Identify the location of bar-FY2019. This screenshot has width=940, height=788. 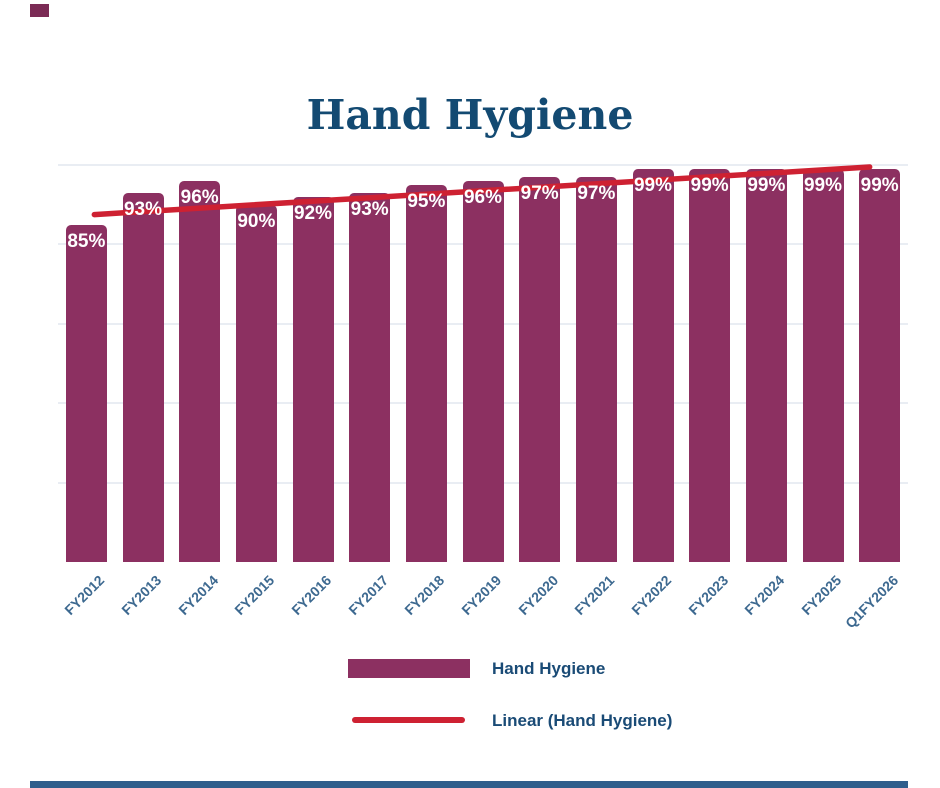
(483, 371).